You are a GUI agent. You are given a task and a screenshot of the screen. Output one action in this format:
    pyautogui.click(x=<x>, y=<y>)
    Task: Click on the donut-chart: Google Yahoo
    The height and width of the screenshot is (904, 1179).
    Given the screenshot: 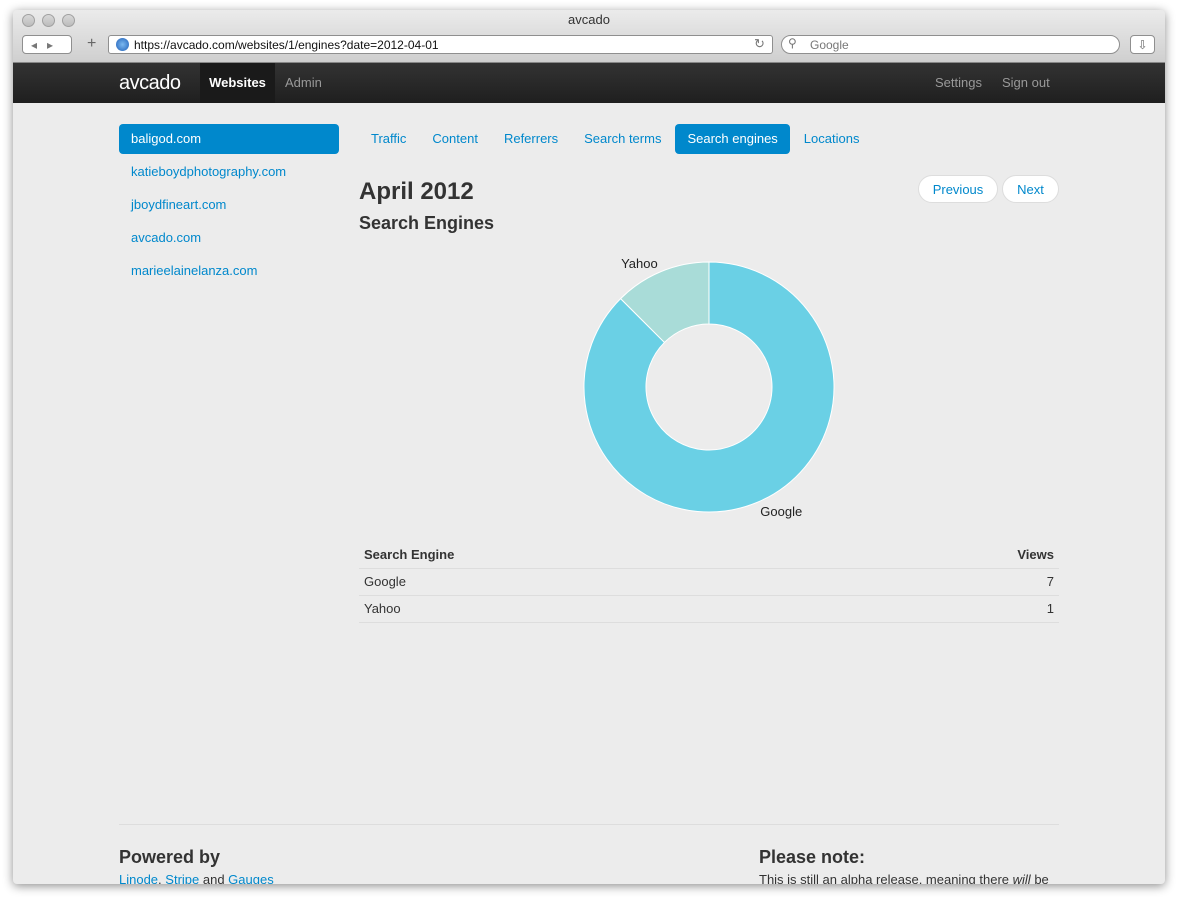 What is the action you would take?
    pyautogui.click(x=709, y=387)
    